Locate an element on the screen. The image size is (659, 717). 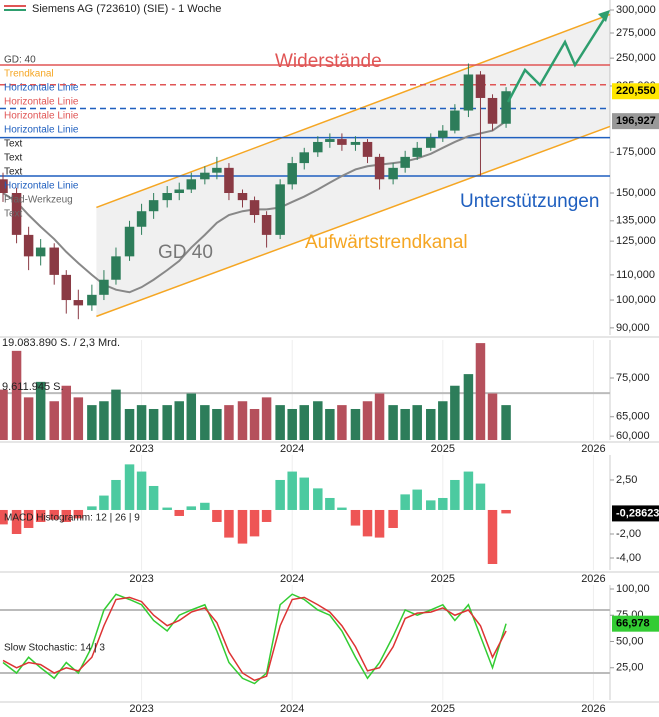
y-tick-label: -2,00 is located at coordinates (628, 534).